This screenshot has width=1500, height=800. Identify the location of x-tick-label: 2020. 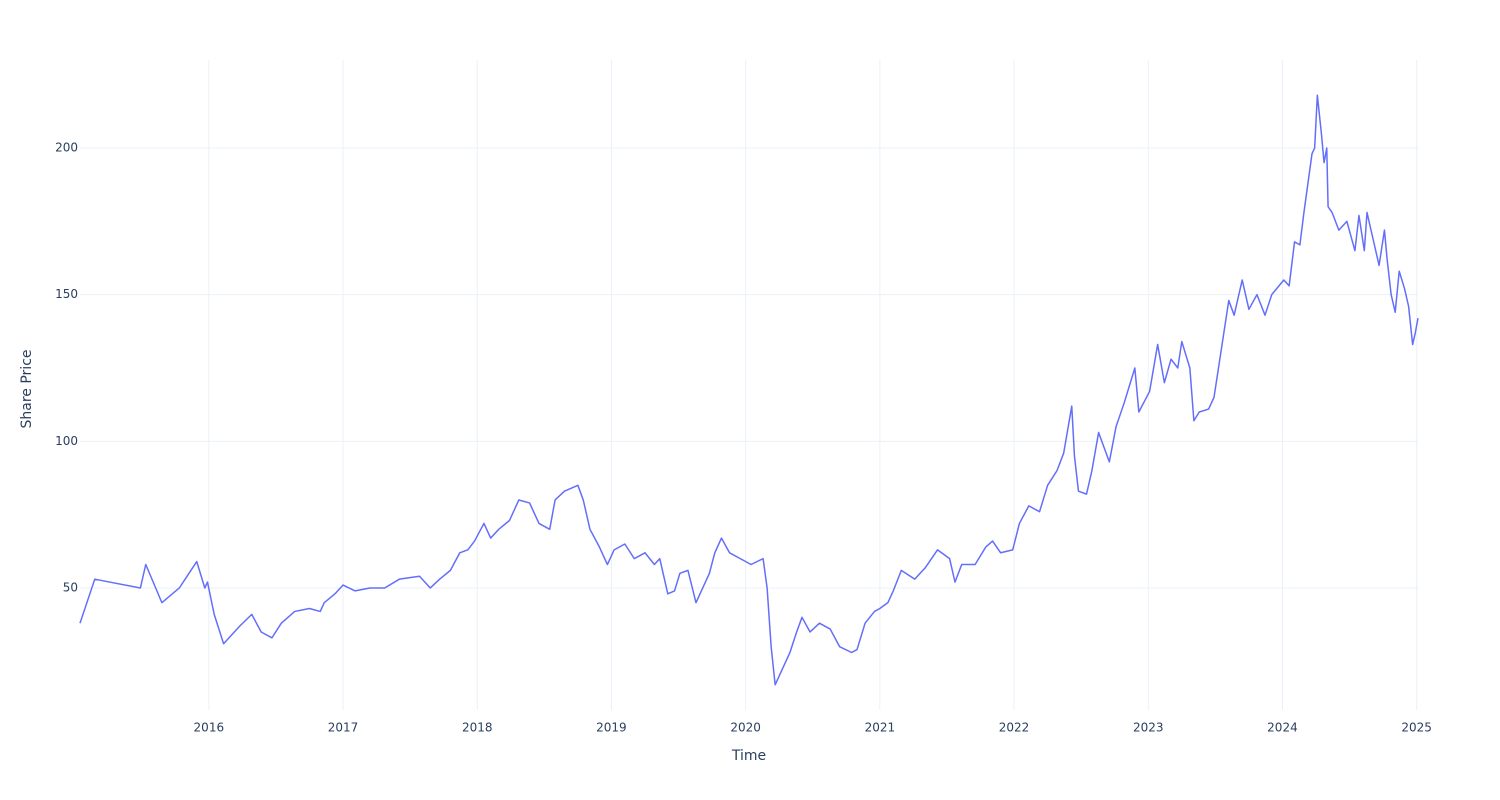
(745, 728).